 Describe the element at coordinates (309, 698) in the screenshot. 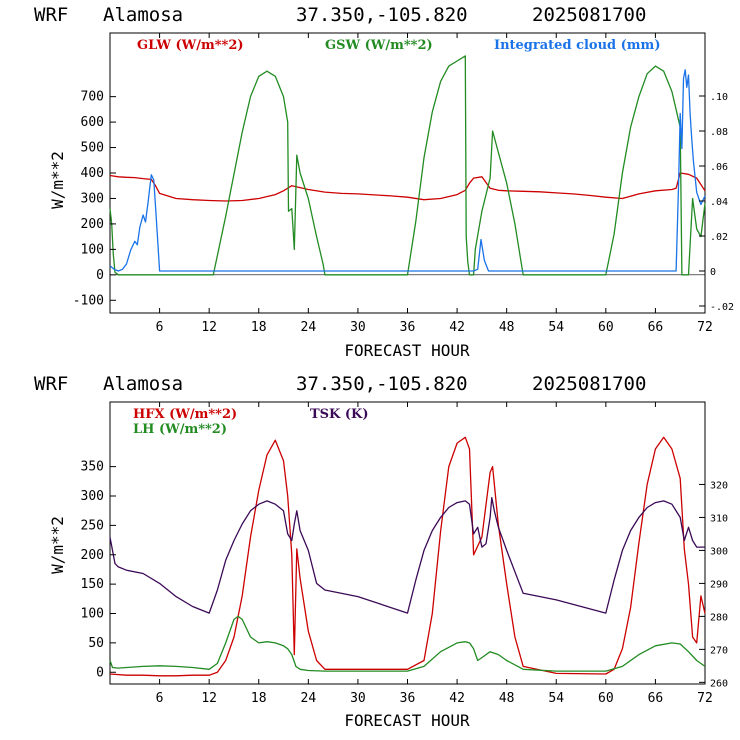

I see `bottom-x-tick-label-24: 24` at that location.